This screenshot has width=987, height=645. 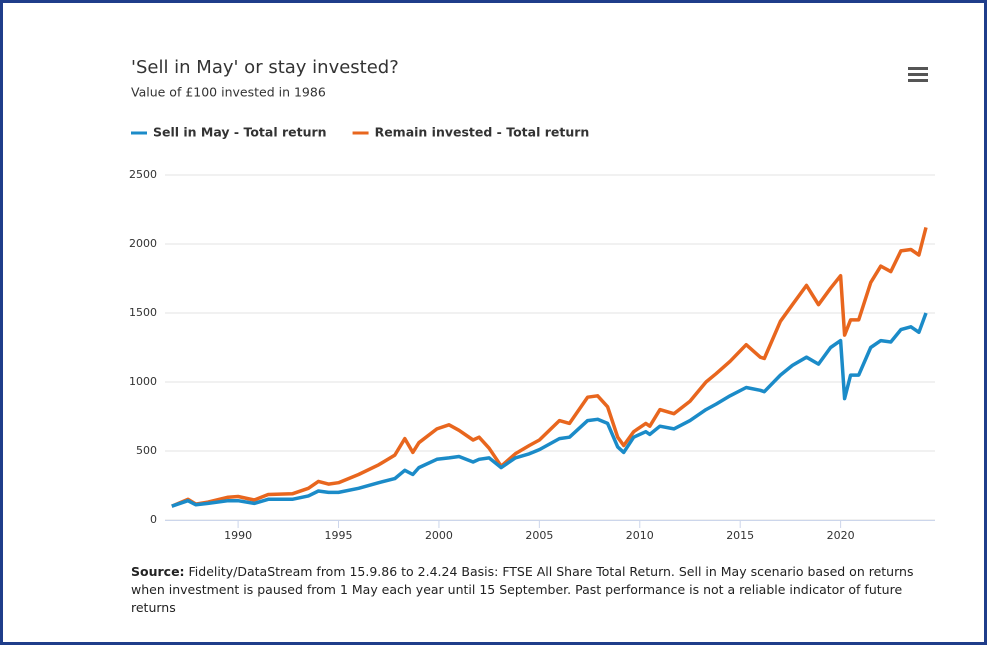 I want to click on x-tick-label: 2005, so click(x=539, y=535).